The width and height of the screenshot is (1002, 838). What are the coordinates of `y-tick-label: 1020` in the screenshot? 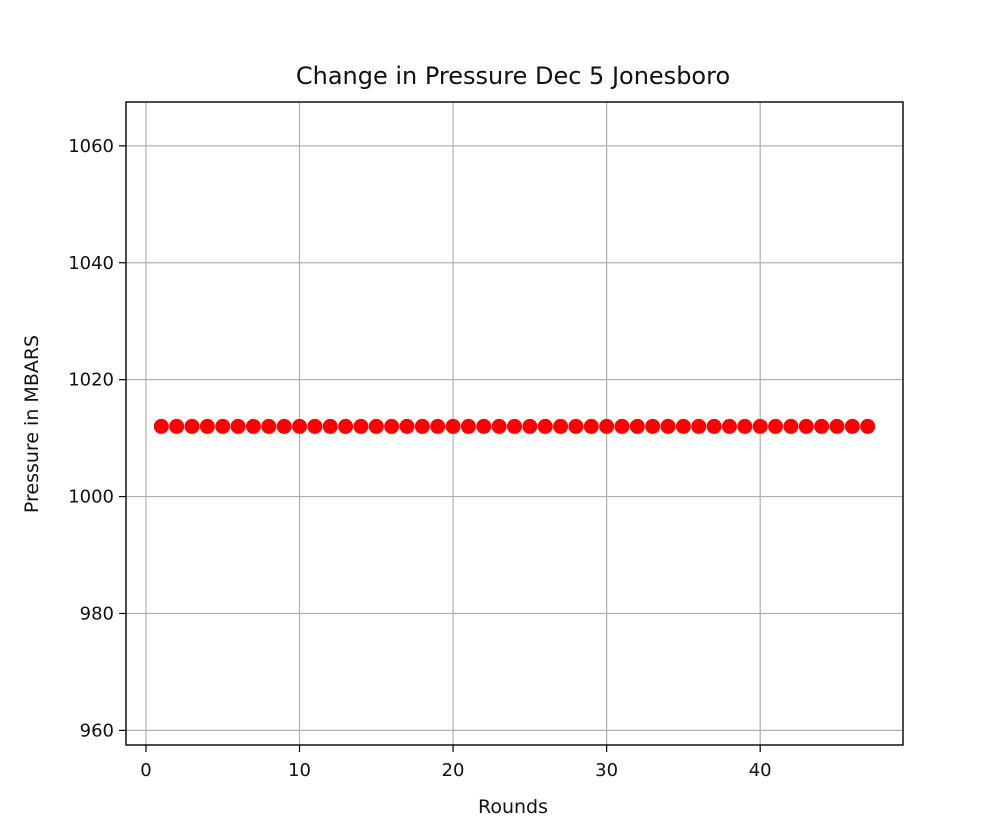 It's located at (91, 380).